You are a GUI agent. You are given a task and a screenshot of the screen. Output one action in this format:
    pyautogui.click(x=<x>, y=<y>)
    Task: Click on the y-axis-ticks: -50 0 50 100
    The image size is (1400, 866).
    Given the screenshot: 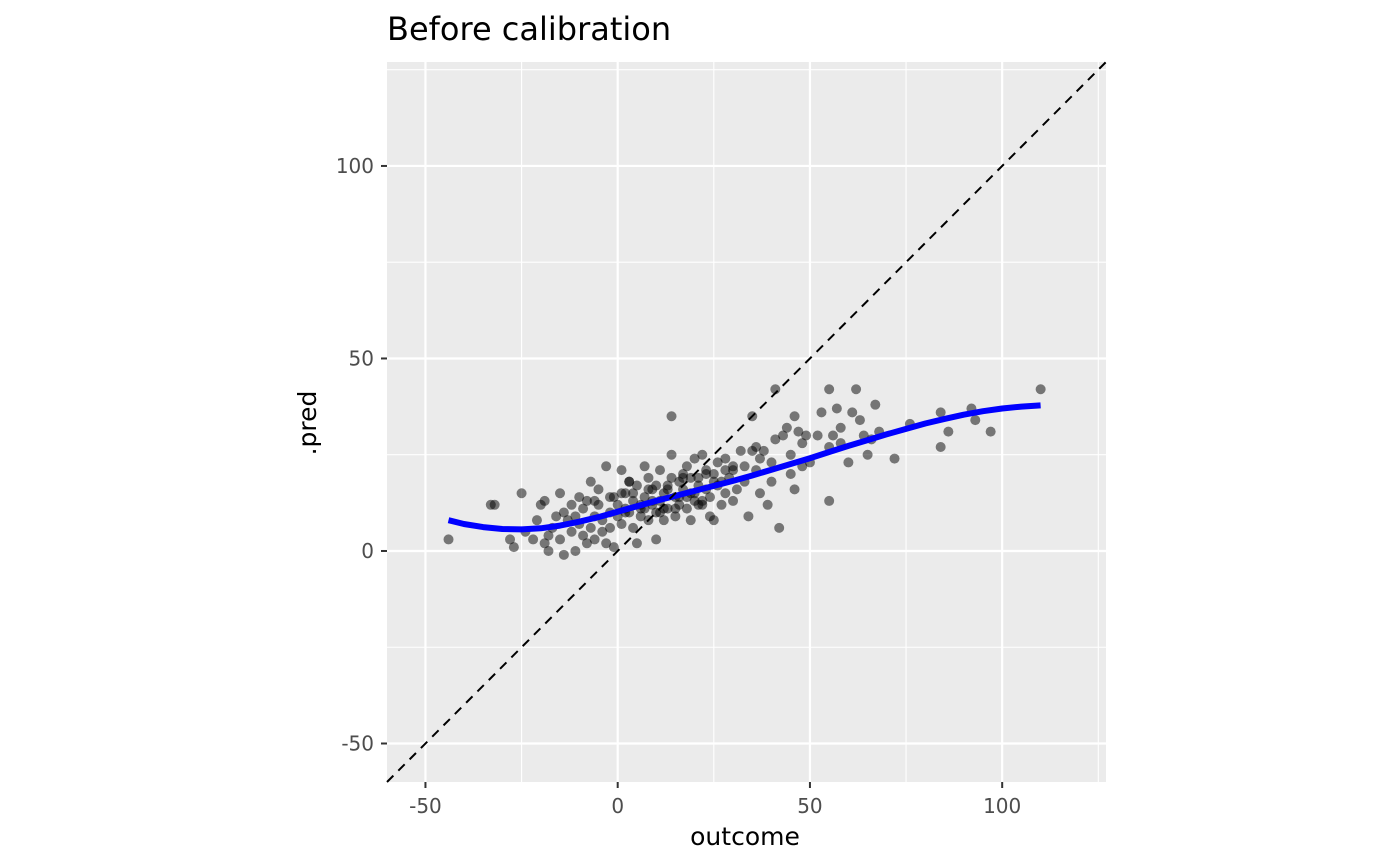 What is the action you would take?
    pyautogui.click(x=361, y=454)
    